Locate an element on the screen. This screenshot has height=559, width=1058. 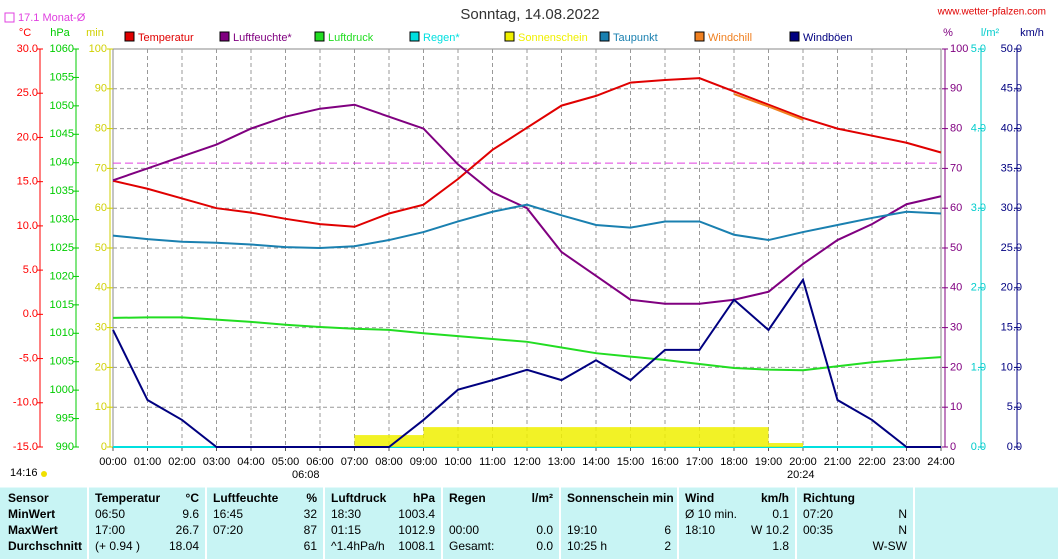
table-cell: 18:30 is located at coordinates (346, 514).